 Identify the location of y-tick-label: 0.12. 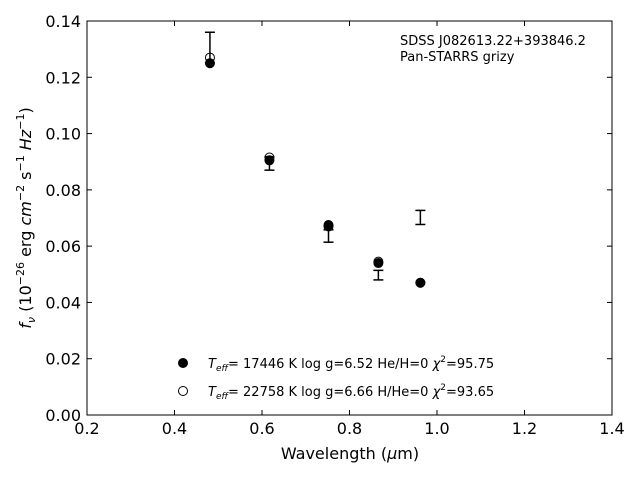
(63, 77).